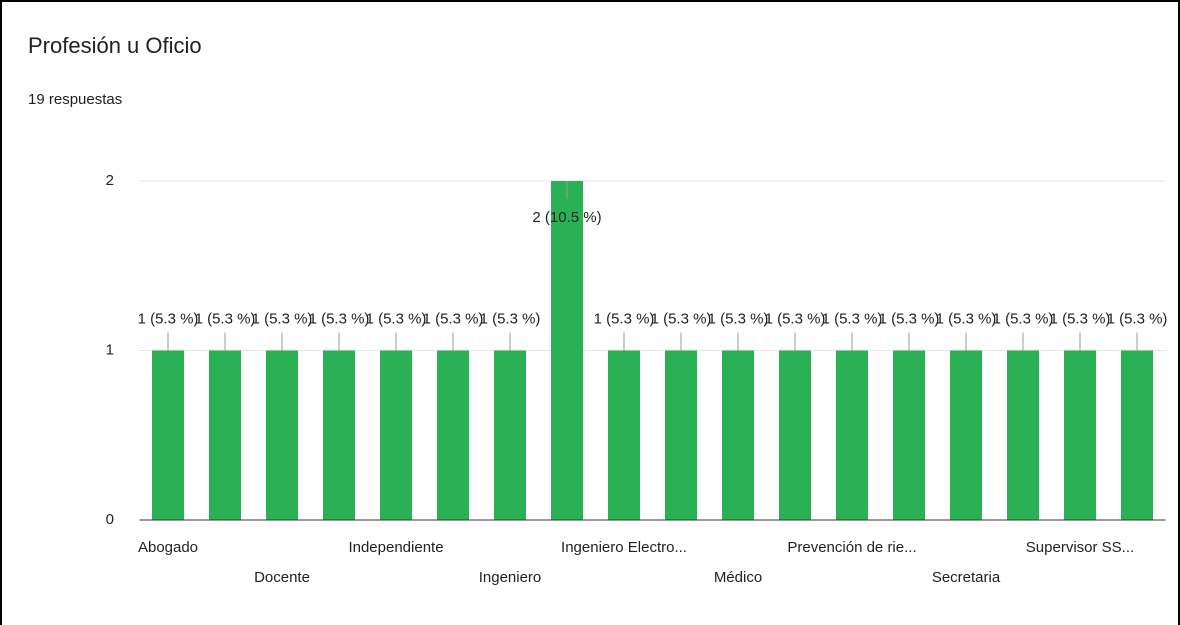 The image size is (1180, 625). Describe the element at coordinates (966, 577) in the screenshot. I see `x-tick-label: Secretaria` at that location.